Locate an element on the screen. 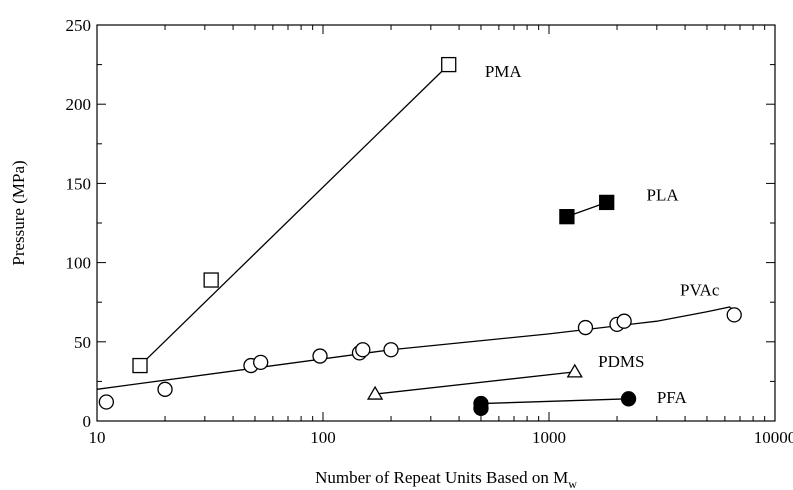 This screenshot has width=793, height=490. series-label-pdms: PDMS is located at coordinates (621, 361).